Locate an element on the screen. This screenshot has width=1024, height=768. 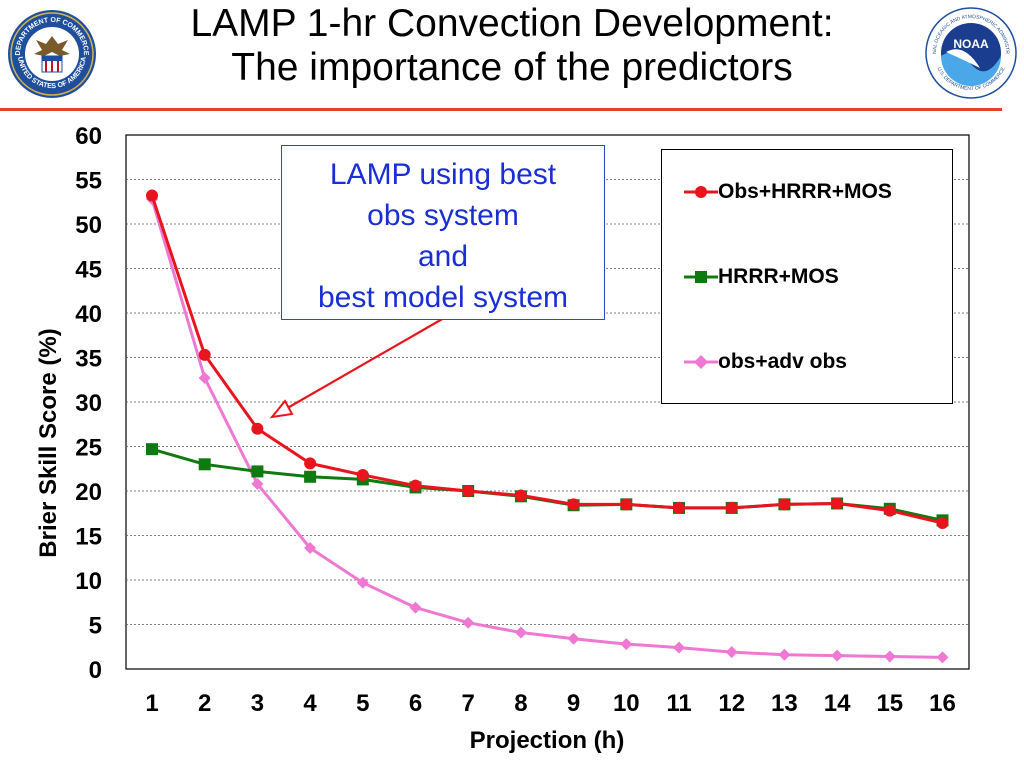
legend-item-hrrr-mos: HRRR+MOS is located at coordinates (761, 277).